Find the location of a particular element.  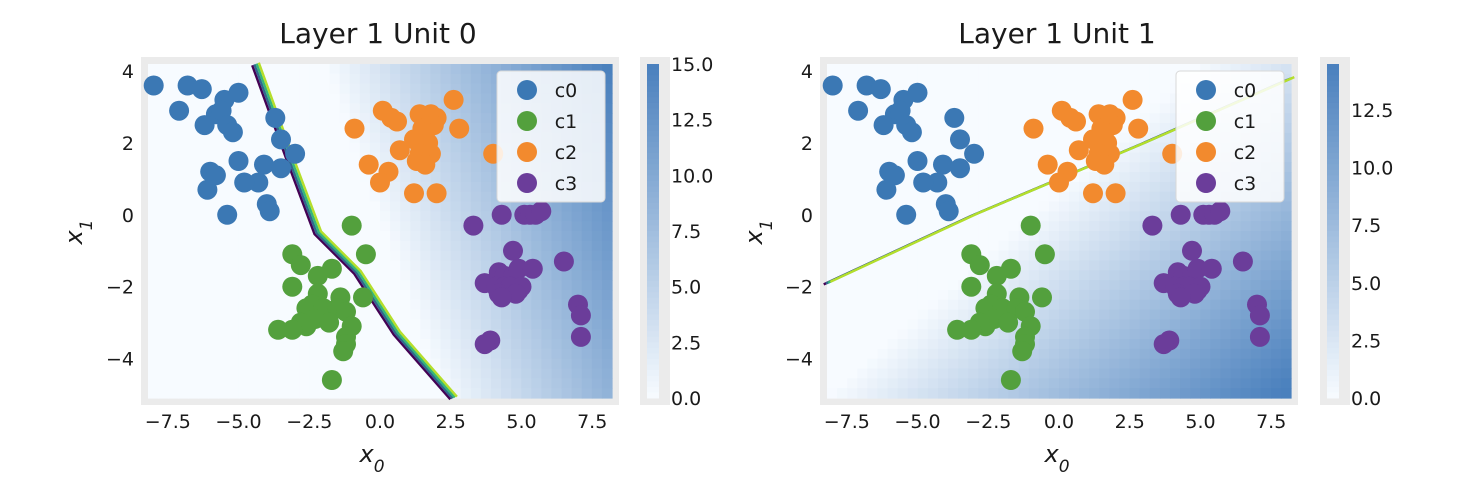

y-tick-label: 2 is located at coordinates (807, 144).